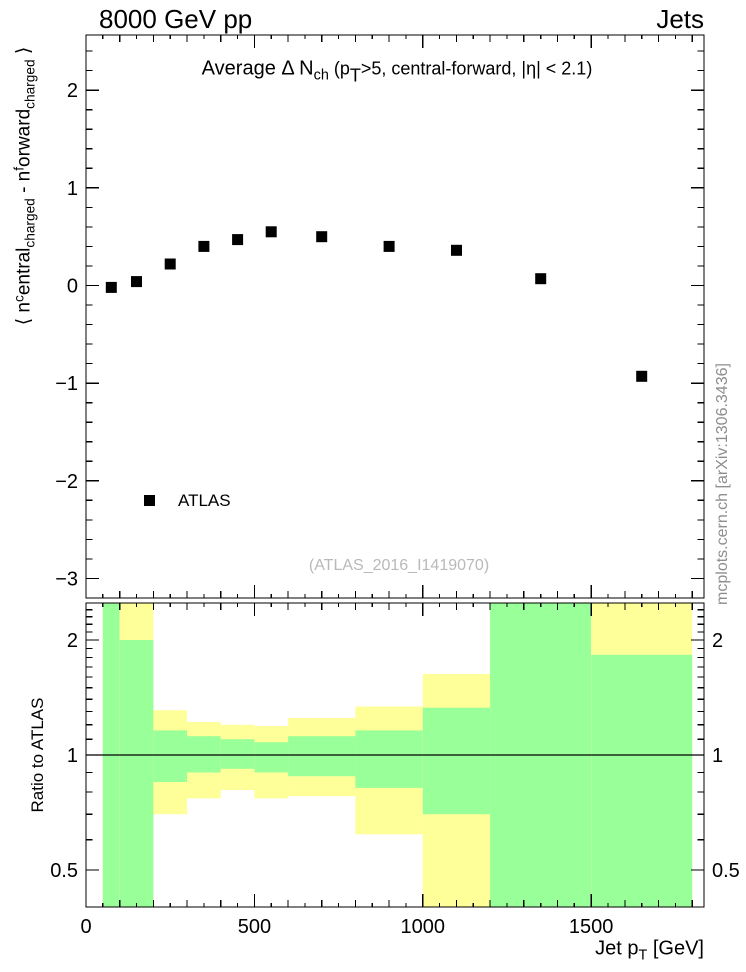 The image size is (746, 972). Describe the element at coordinates (717, 756) in the screenshot. I see `ratio-y-tick-label-right: 1` at that location.